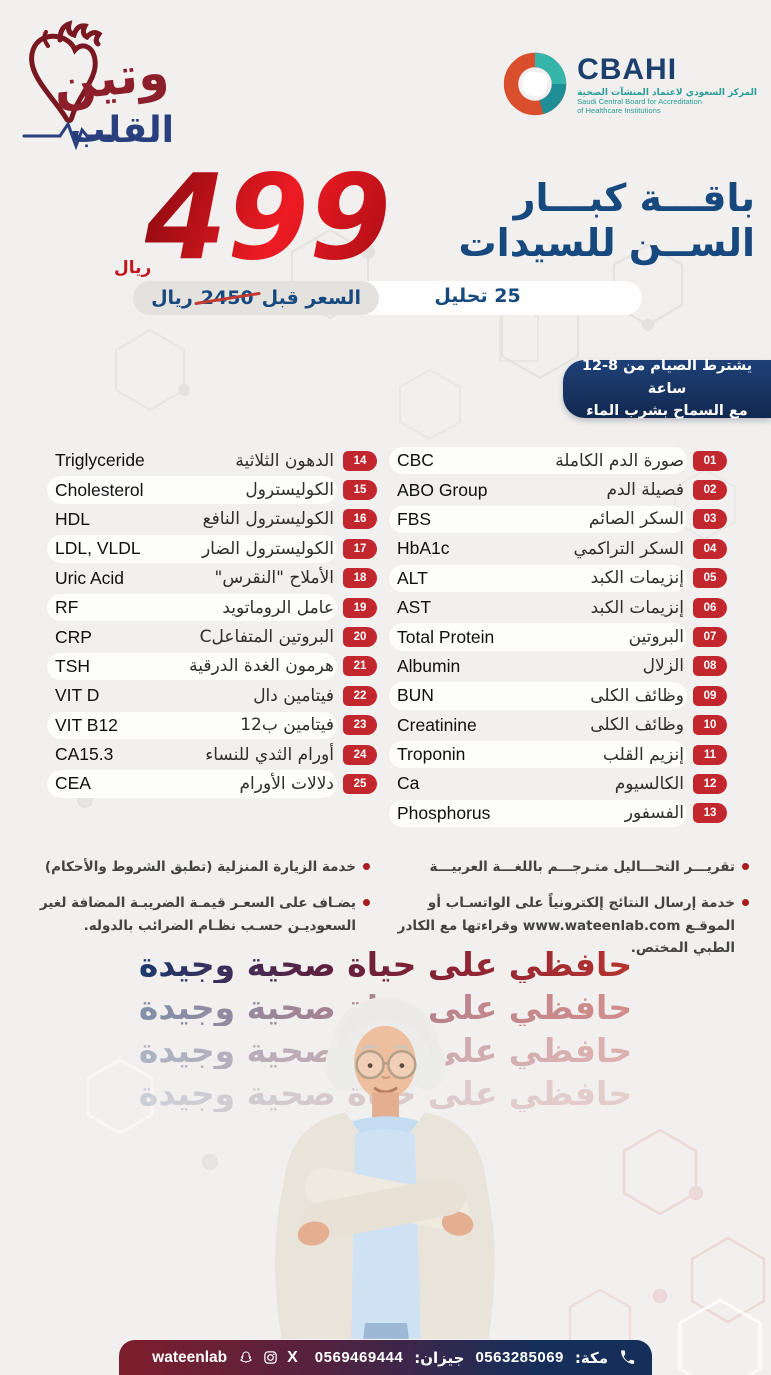 The width and height of the screenshot is (771, 1375). What do you see at coordinates (266, 637) in the screenshot?
I see `test-name-arabic: البروتين المتفاعلC` at bounding box center [266, 637].